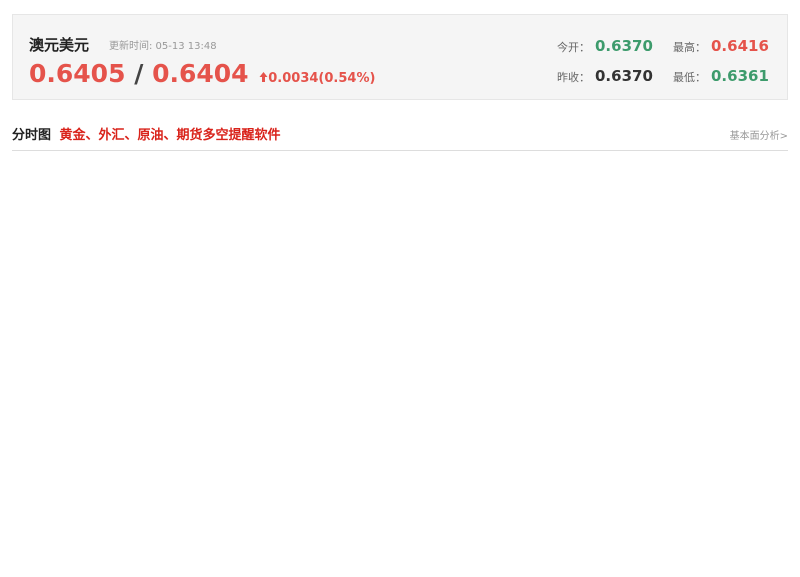 Image resolution: width=800 pixels, height=577 pixels. Describe the element at coordinates (740, 46) in the screenshot. I see `stat-value: 0.6416` at that location.